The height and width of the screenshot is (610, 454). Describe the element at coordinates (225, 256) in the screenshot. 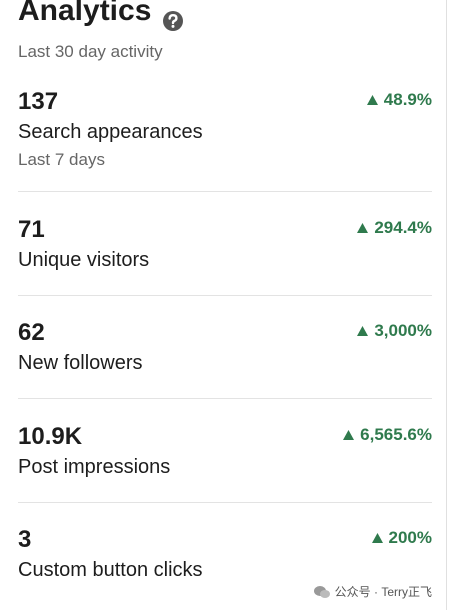

I see `metric-row: 71 294.4% Unique visitors` at that location.